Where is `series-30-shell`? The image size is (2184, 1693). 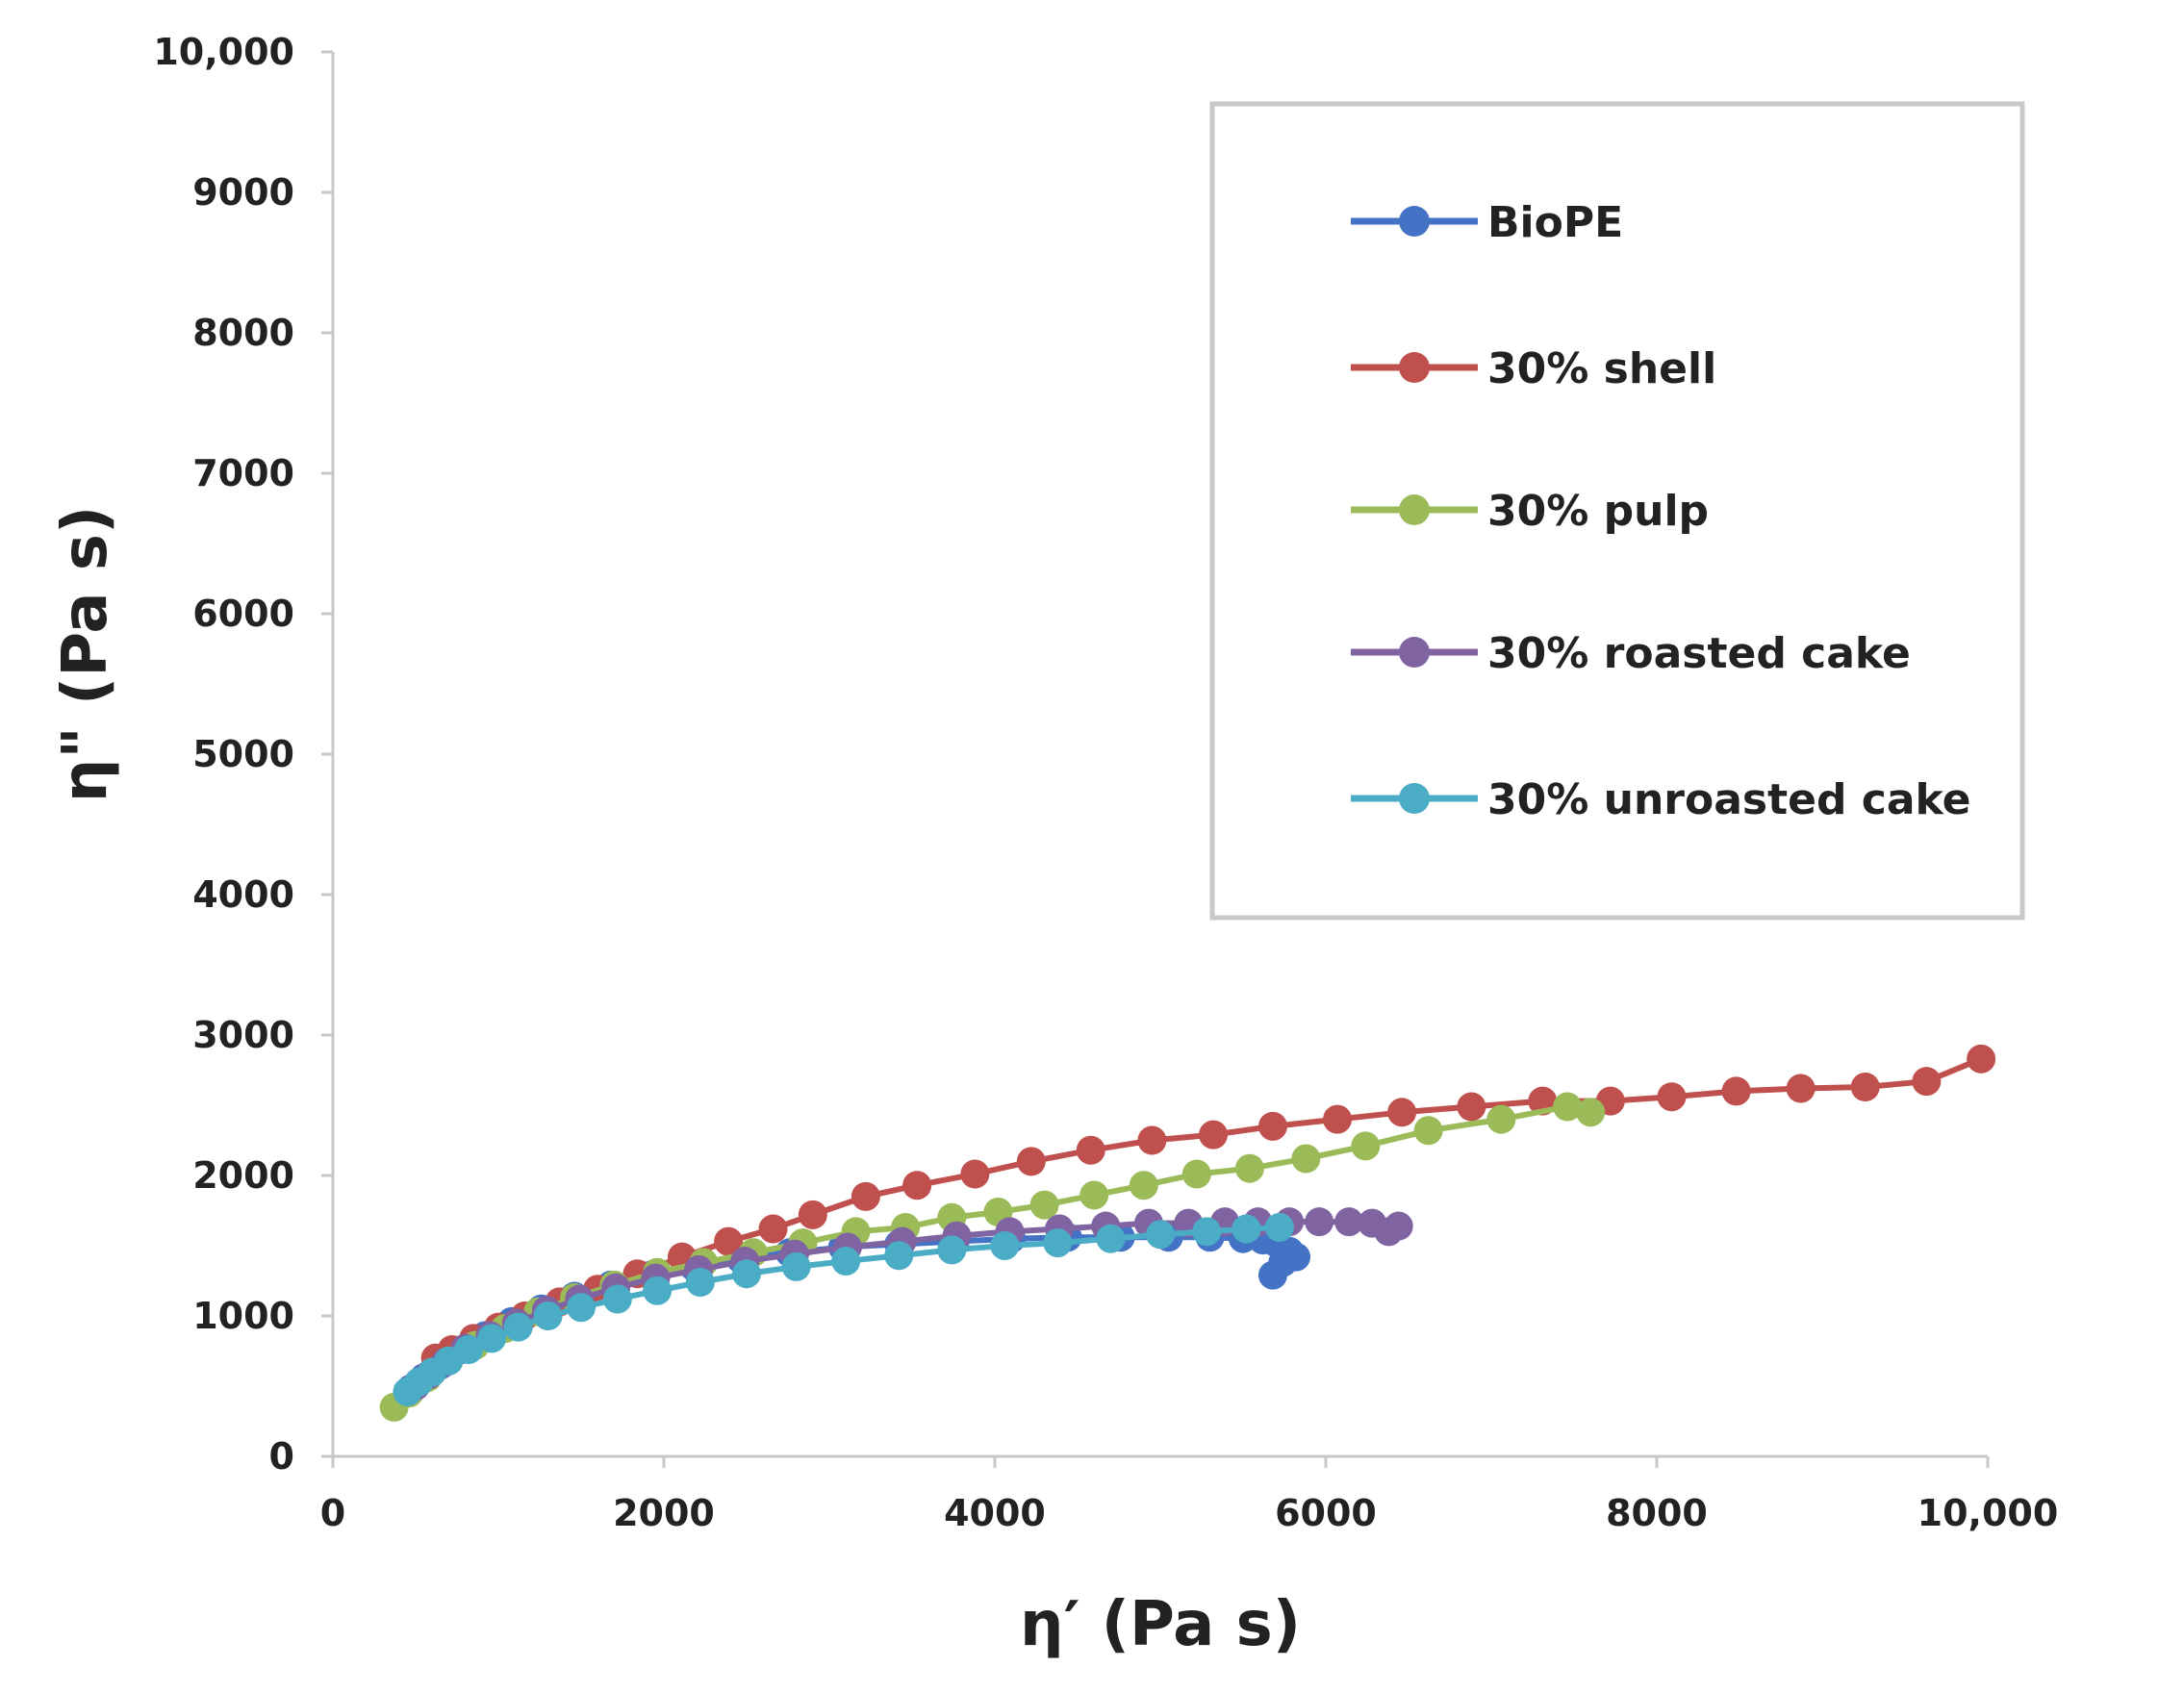
series-30-shell is located at coordinates (1208, 1208).